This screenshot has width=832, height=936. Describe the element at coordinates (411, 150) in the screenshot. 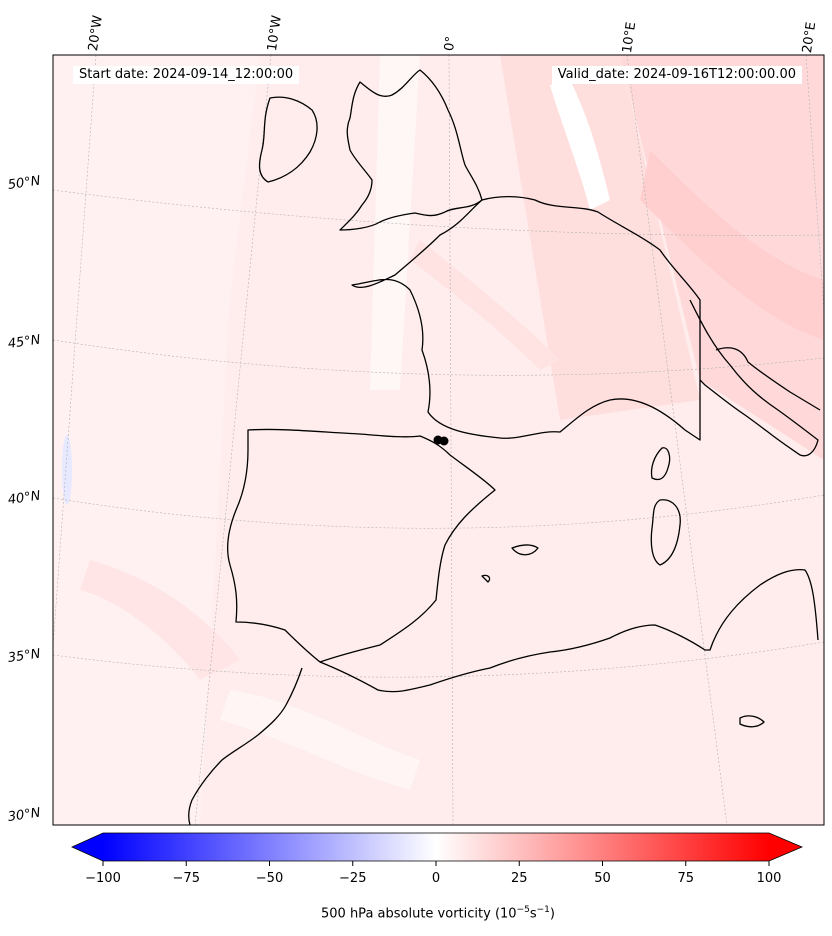

I see `coast-britain` at that location.